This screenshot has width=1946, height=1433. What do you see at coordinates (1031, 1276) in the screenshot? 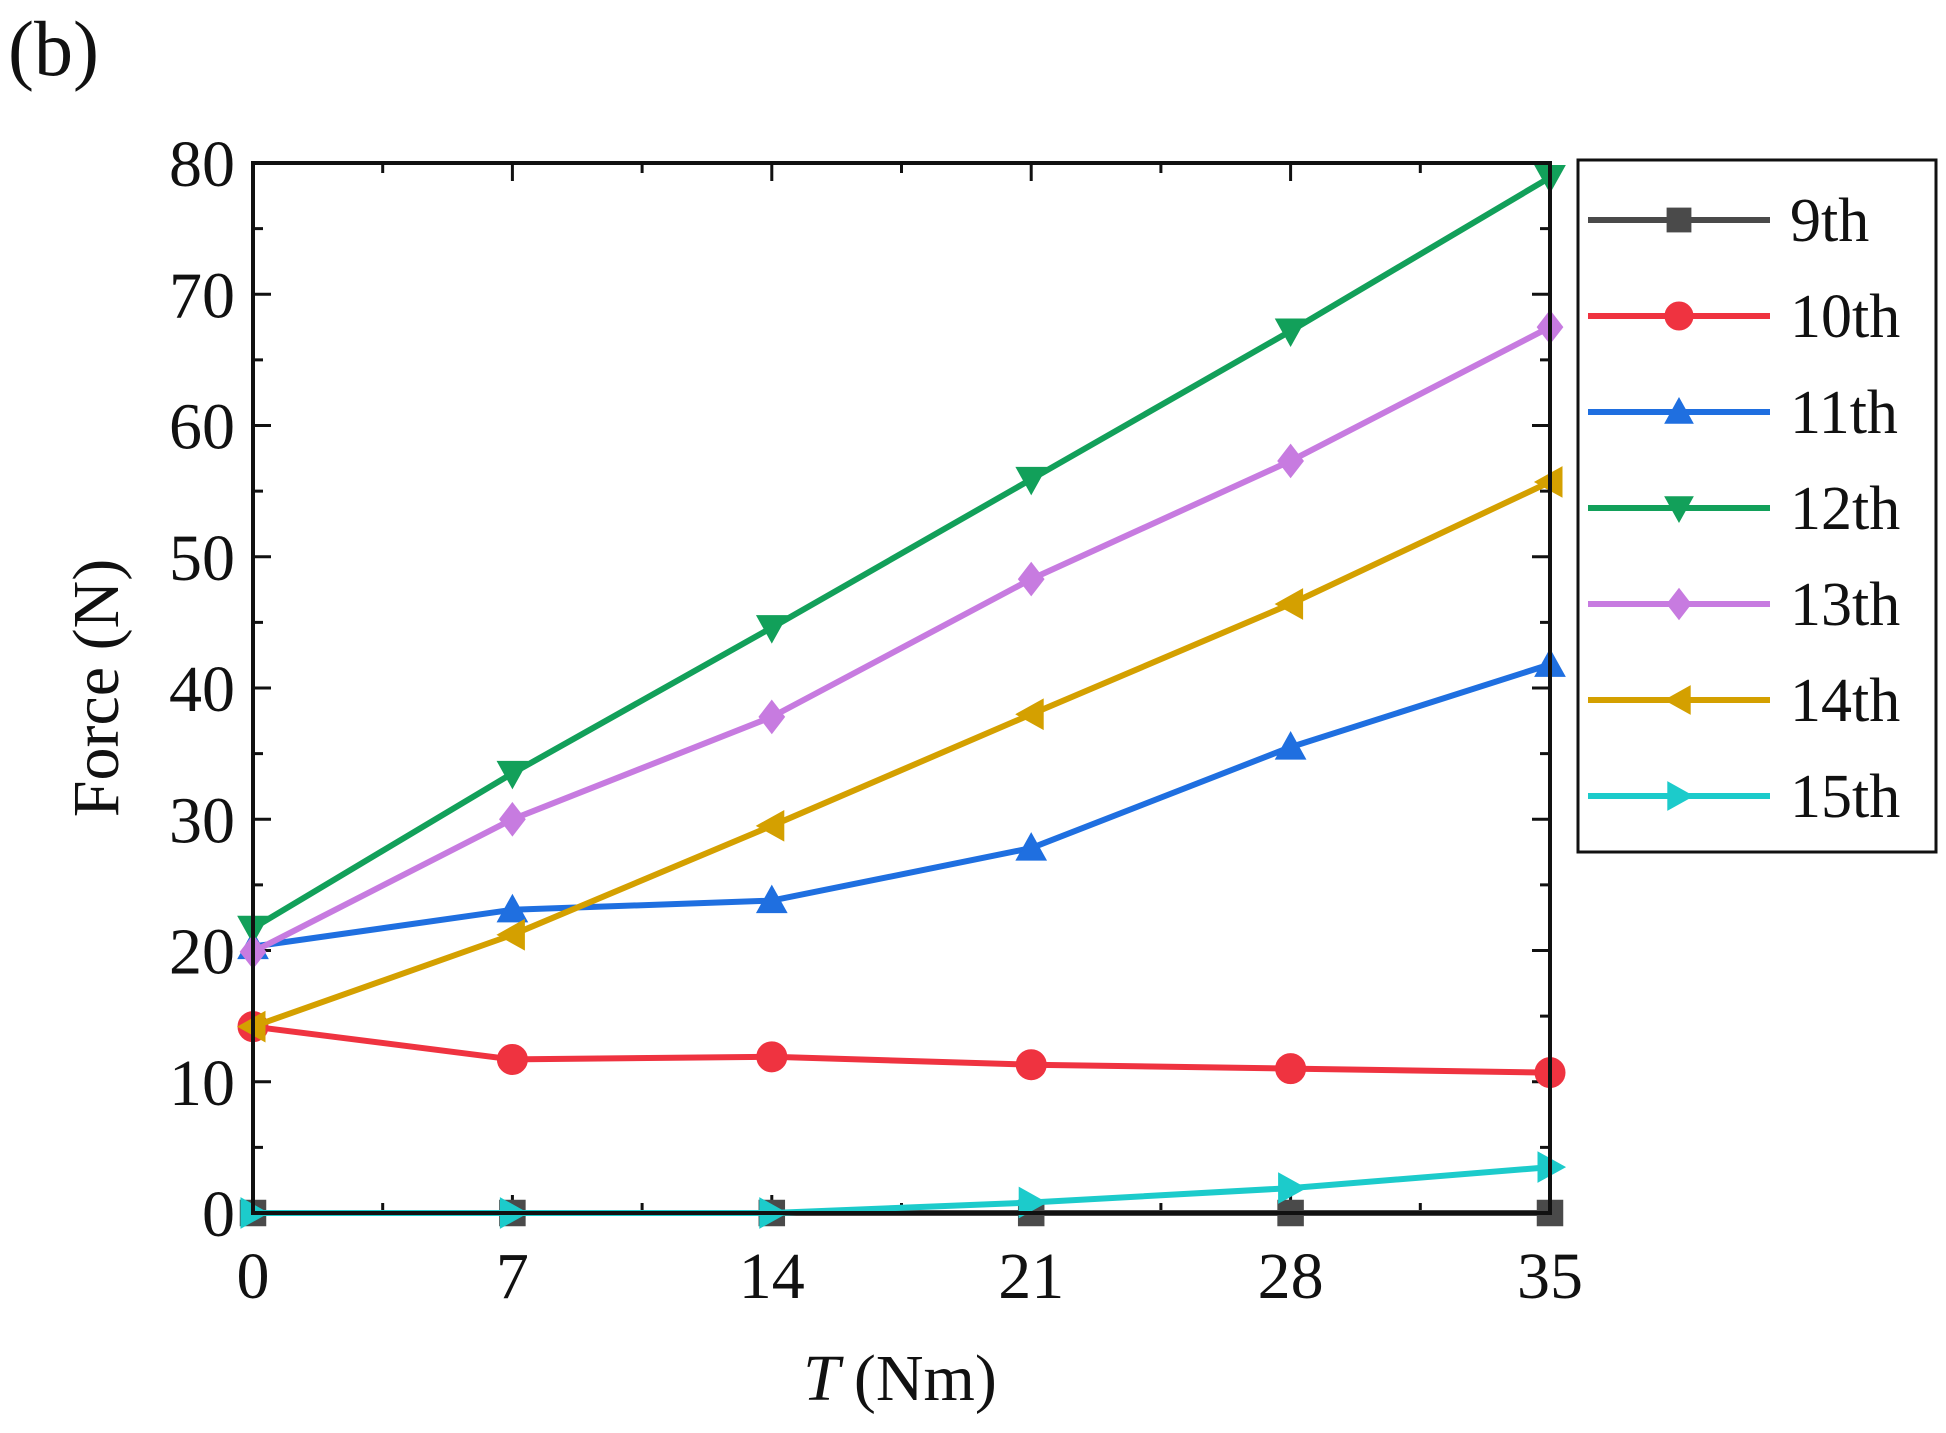
I see `x-tick-label: 21` at bounding box center [1031, 1276].